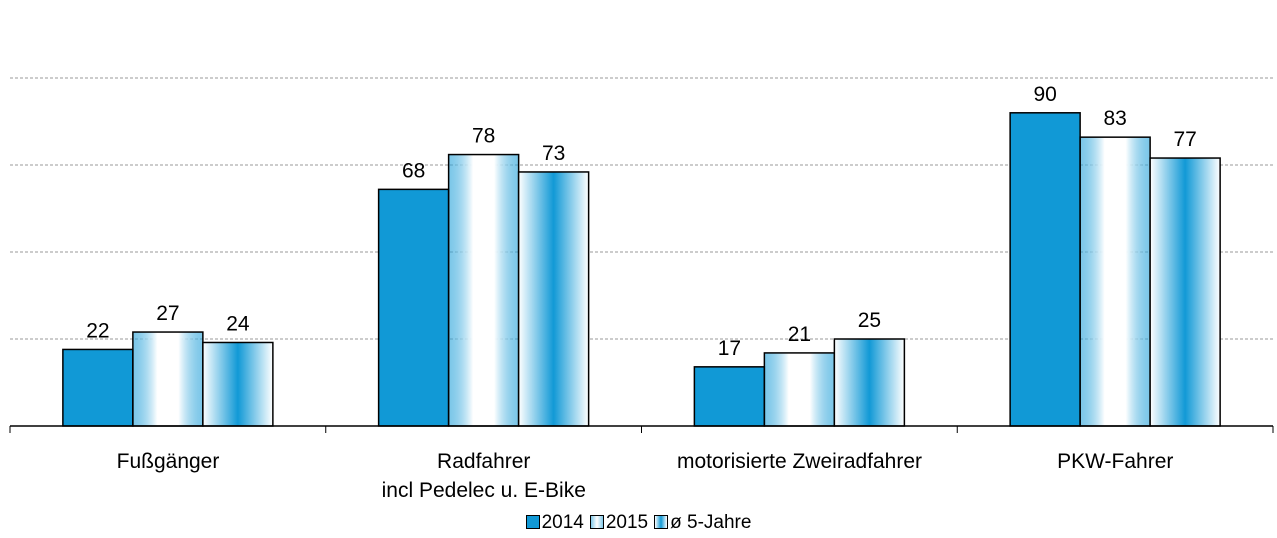  What do you see at coordinates (1044, 94) in the screenshot?
I see `value-label: 90` at bounding box center [1044, 94].